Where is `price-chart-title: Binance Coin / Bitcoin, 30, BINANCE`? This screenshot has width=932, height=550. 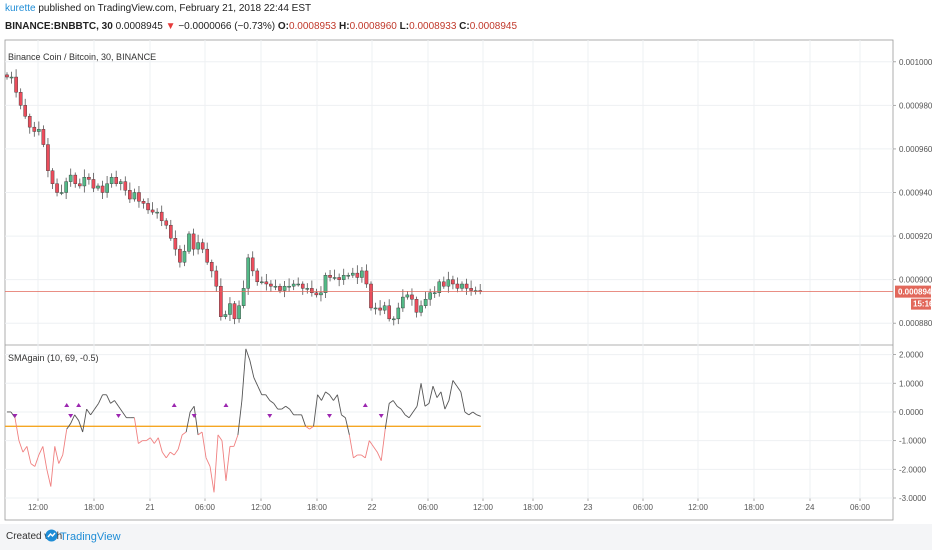
price-chart-title: Binance Coin / Bitcoin, 30, BINANCE is located at coordinates (82, 57).